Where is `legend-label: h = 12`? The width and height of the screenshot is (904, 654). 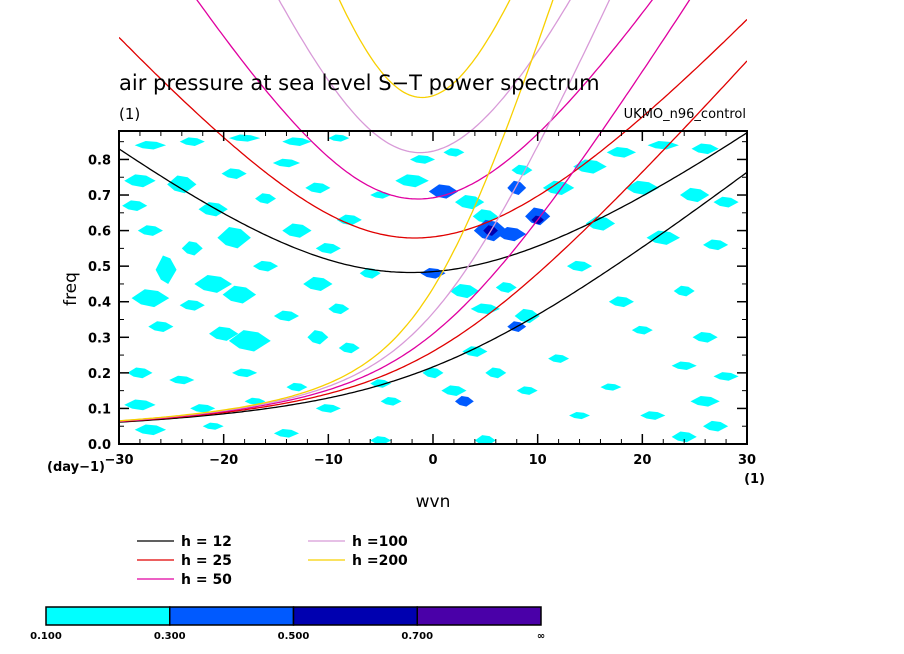 legend-label: h = 12 is located at coordinates (206, 542).